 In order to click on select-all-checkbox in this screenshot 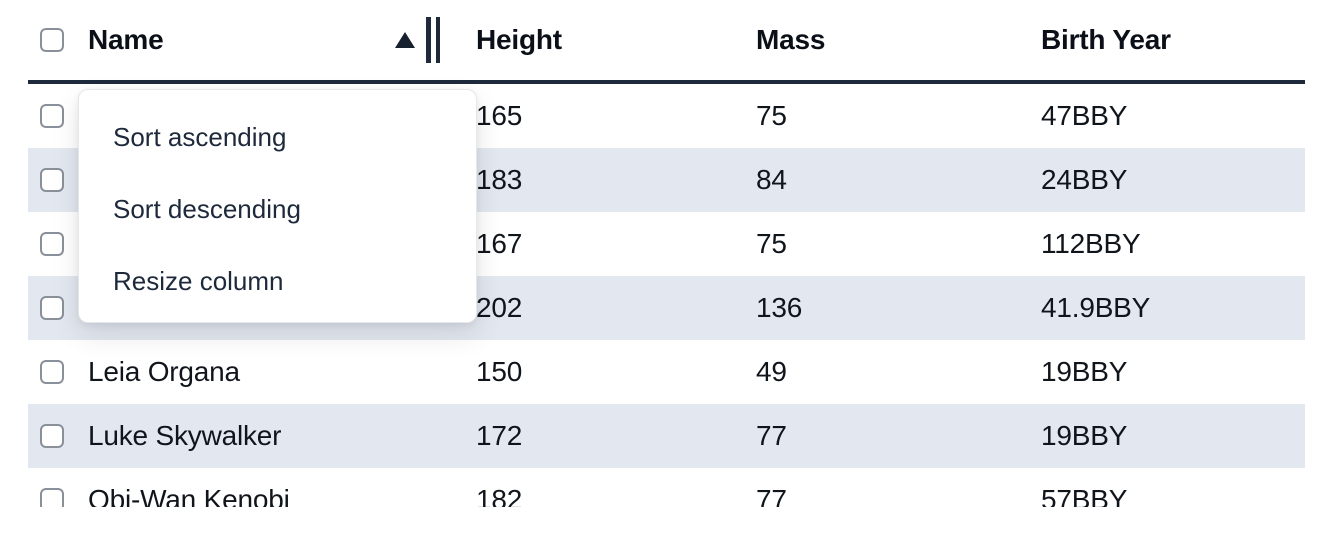, I will do `click(52, 40)`.